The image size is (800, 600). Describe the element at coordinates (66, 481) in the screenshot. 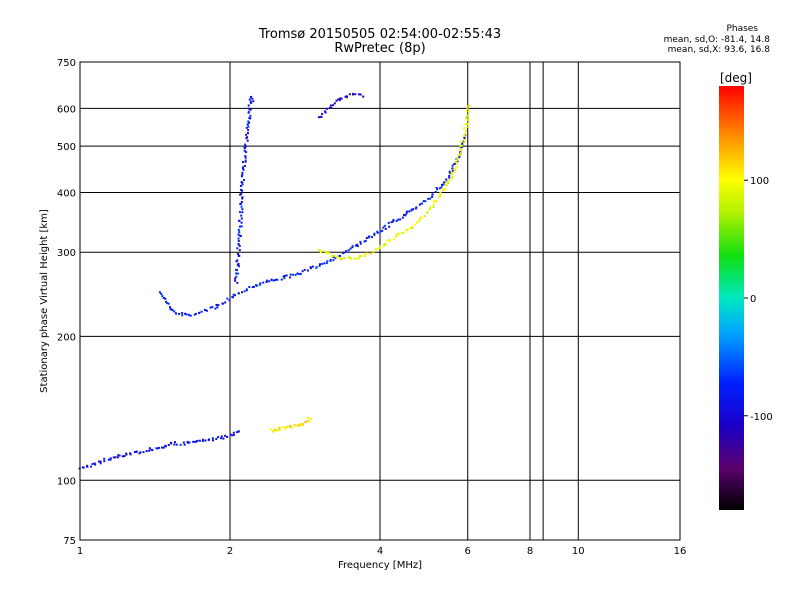

I see `y-tick-label: 100` at that location.